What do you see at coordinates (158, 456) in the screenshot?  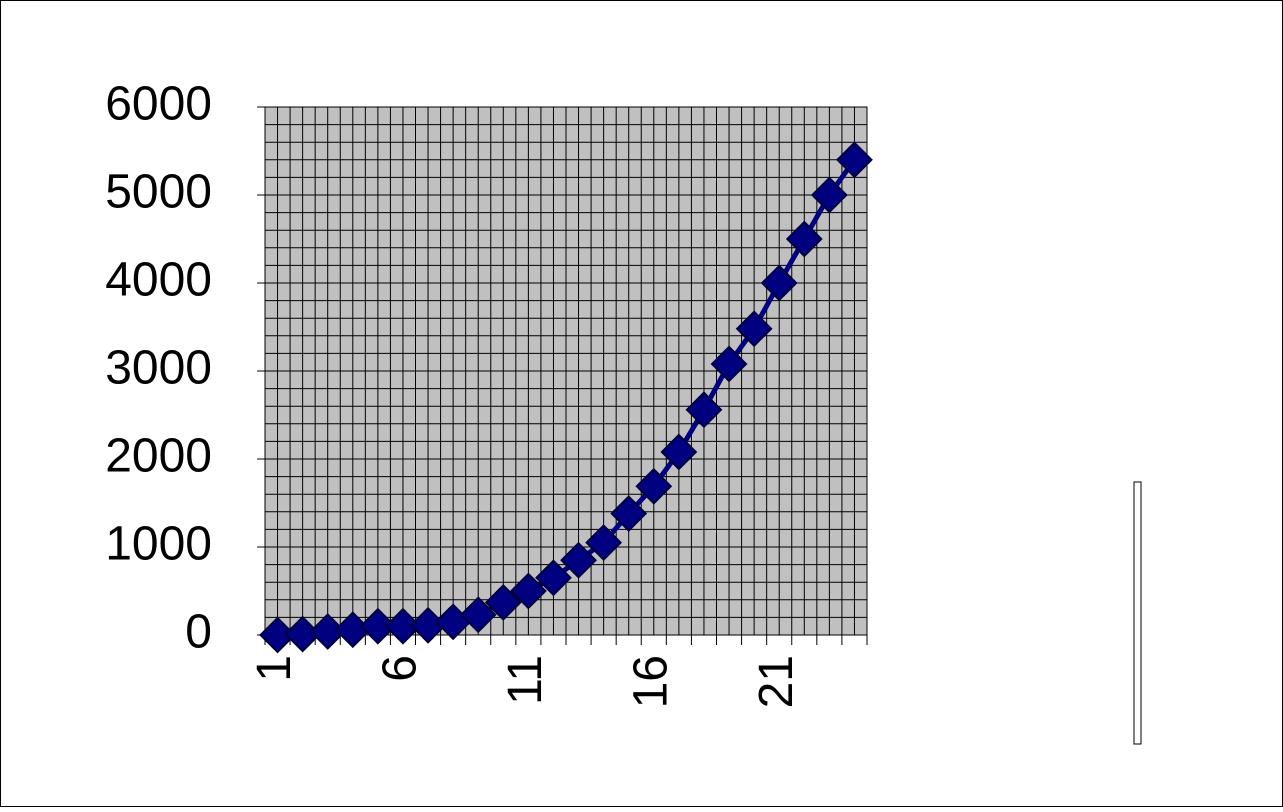 I see `y-tick-label: 2000` at bounding box center [158, 456].